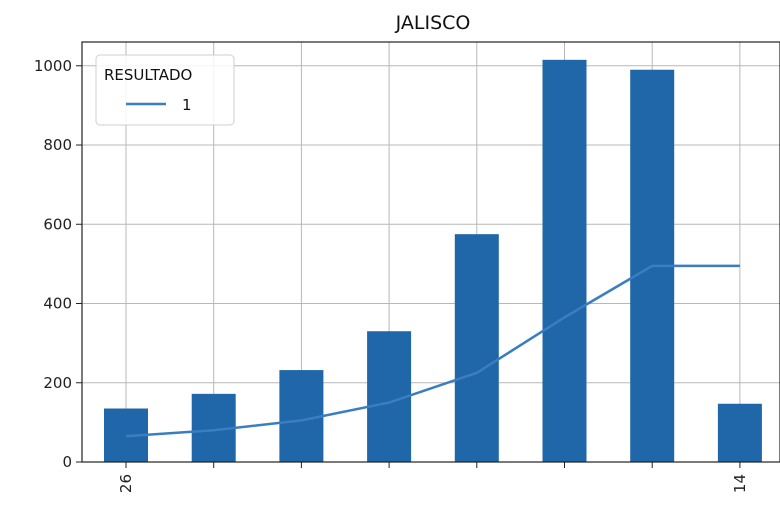  What do you see at coordinates (126, 483) in the screenshot?
I see `x-tick-label: 26` at bounding box center [126, 483].